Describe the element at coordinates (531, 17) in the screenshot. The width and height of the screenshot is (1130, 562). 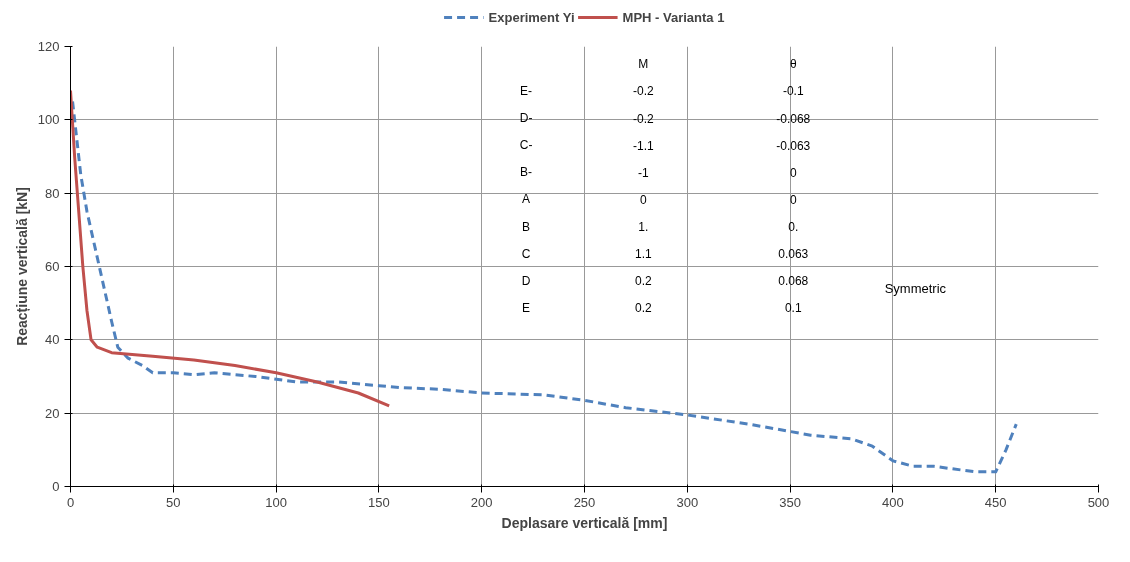
I see `legend-label: Experiment Yi` at that location.